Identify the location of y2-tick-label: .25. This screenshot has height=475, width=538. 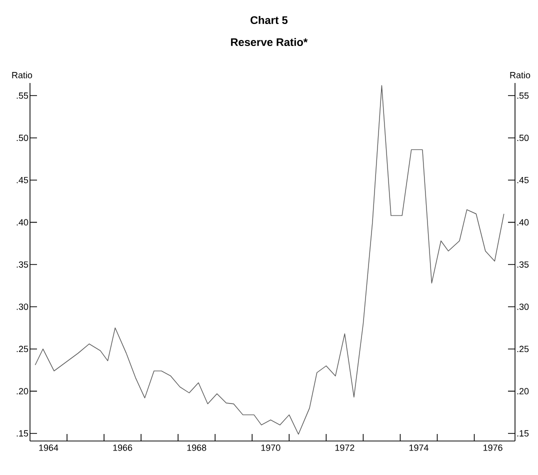
(523, 349).